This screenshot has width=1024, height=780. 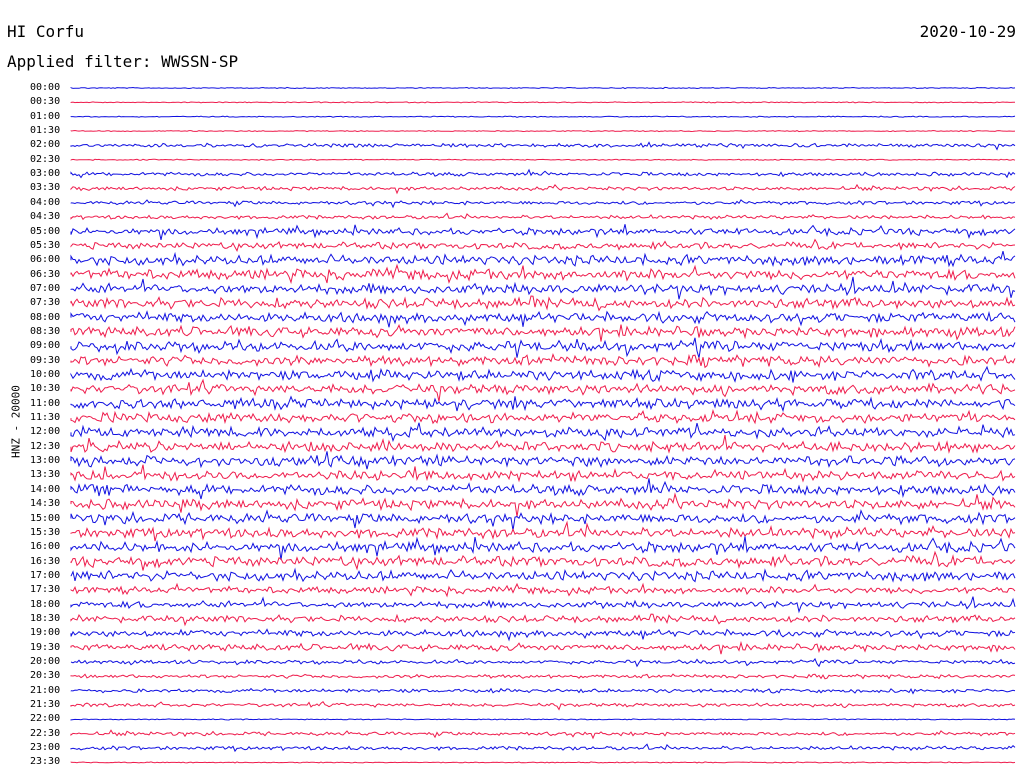 I want to click on time-label: 09:30, so click(x=45, y=360).